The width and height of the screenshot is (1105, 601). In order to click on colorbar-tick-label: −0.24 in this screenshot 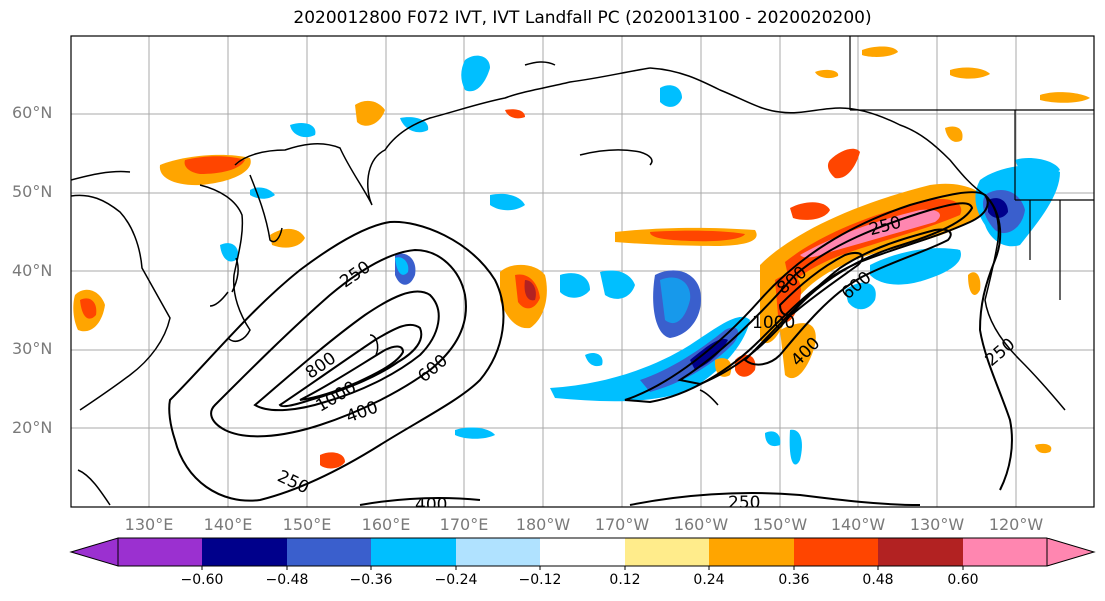, I will do `click(456, 580)`.